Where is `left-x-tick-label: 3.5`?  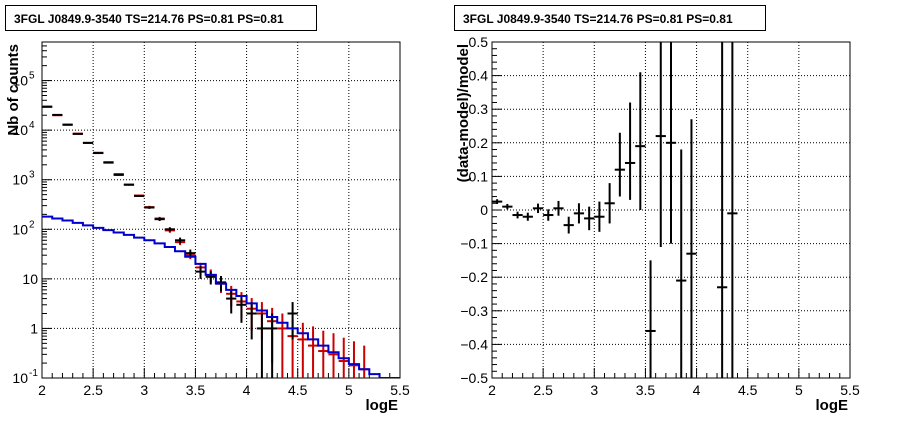 left-x-tick-label: 3.5 is located at coordinates (196, 390).